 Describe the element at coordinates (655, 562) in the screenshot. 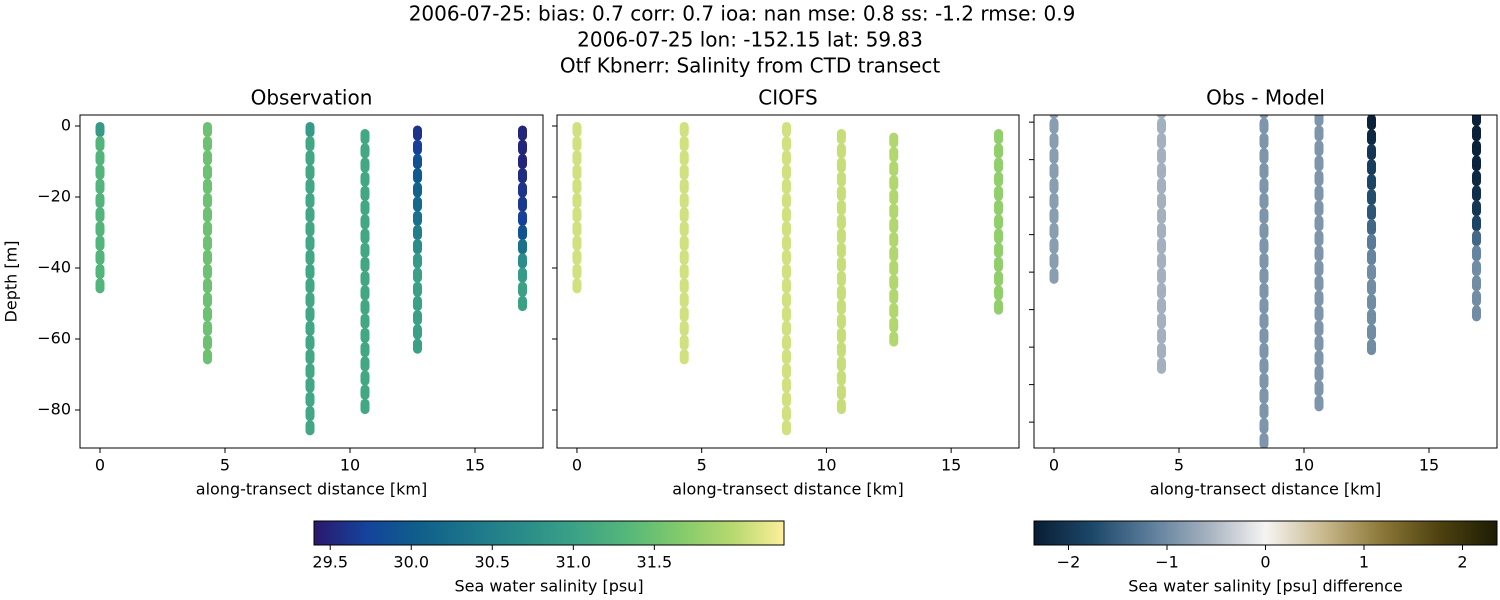

I see `colorbar-tick-label: 31.5` at that location.